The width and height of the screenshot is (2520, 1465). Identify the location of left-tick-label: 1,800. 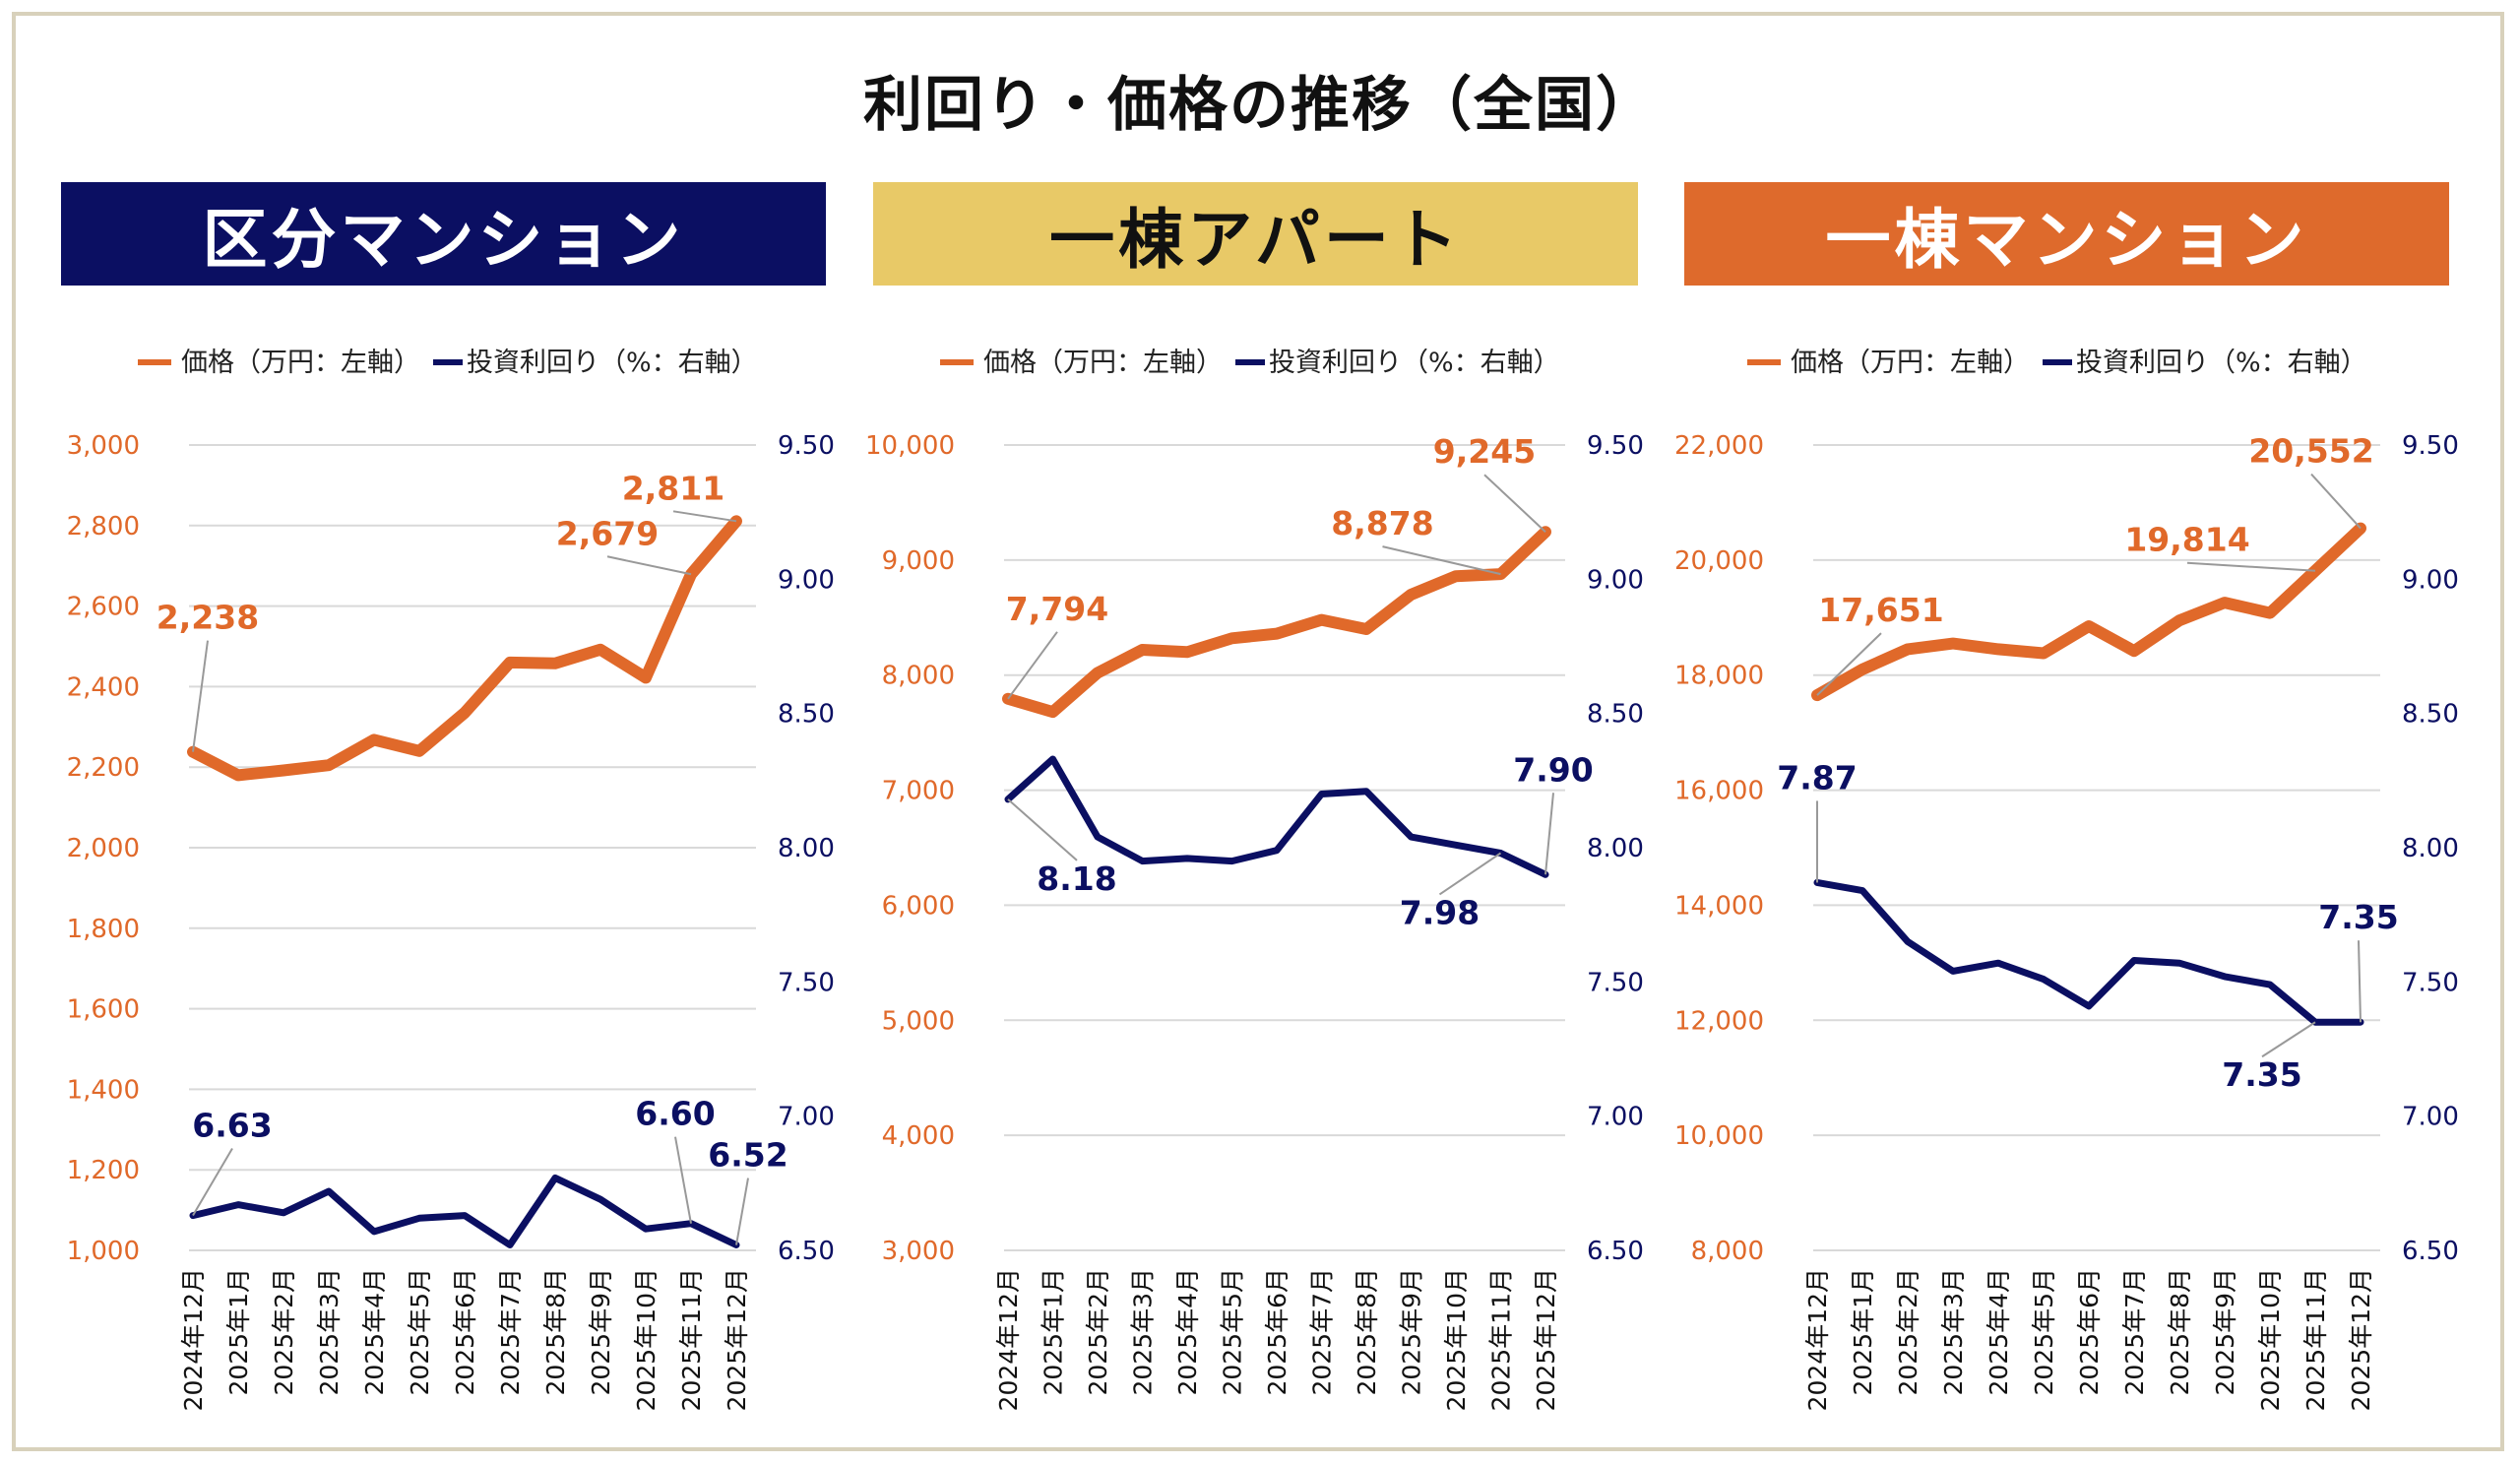
(103, 930).